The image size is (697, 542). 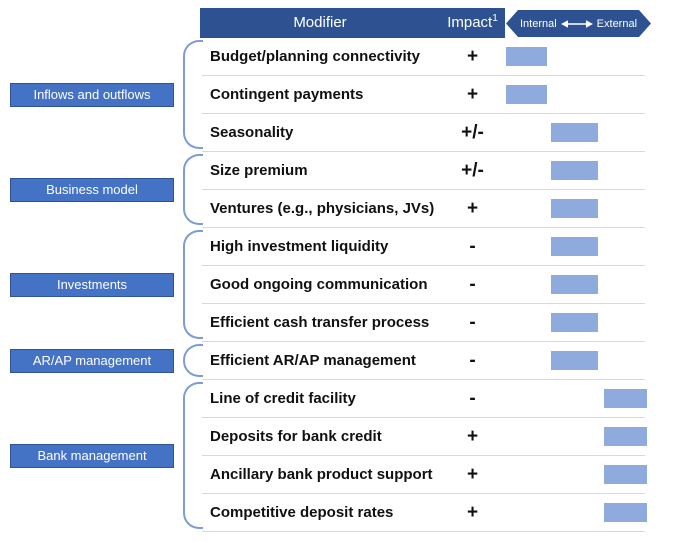 I want to click on impact-header-label: Impact, so click(x=470, y=22).